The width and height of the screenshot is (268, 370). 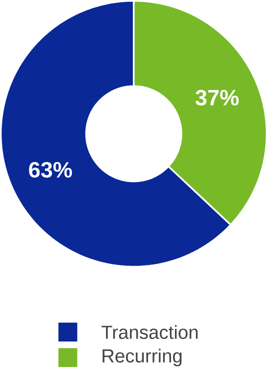 What do you see at coordinates (50, 170) in the screenshot?
I see `data-label: 63%` at bounding box center [50, 170].